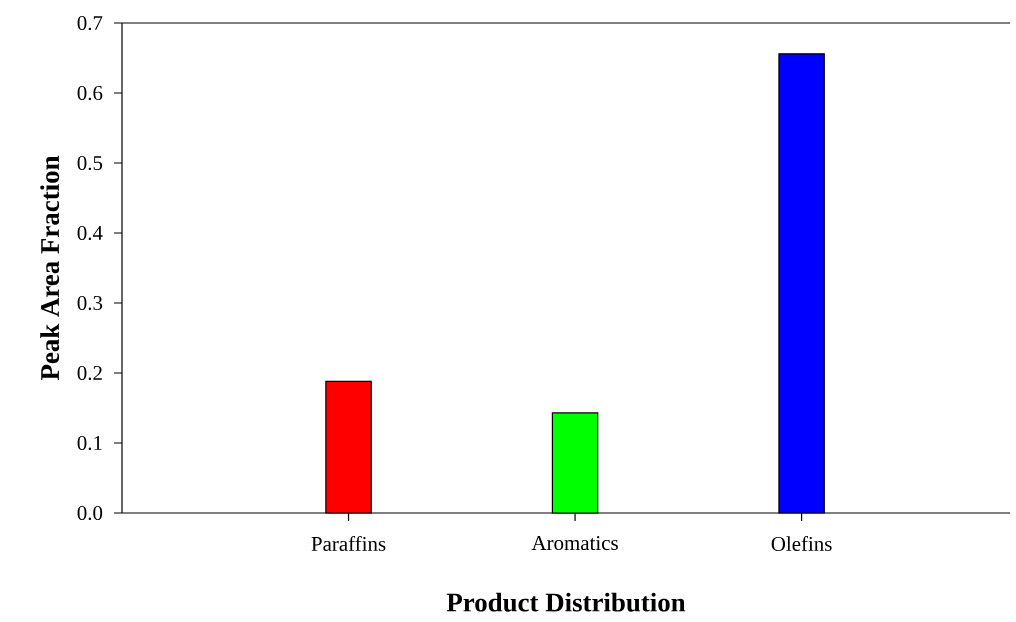 This screenshot has width=1016, height=622. What do you see at coordinates (90, 303) in the screenshot?
I see `y-tick-label: 0.3` at bounding box center [90, 303].